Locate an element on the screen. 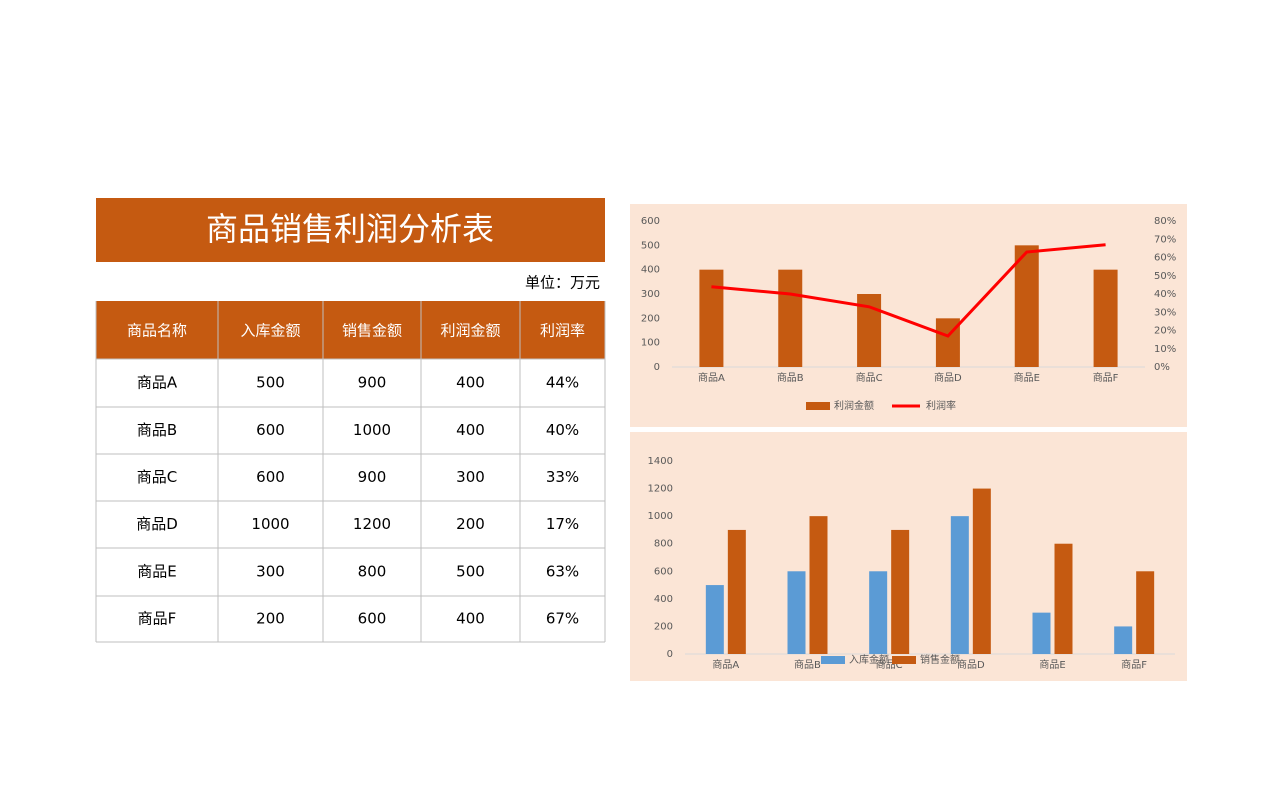  column-header: 利润率 is located at coordinates (562, 331).